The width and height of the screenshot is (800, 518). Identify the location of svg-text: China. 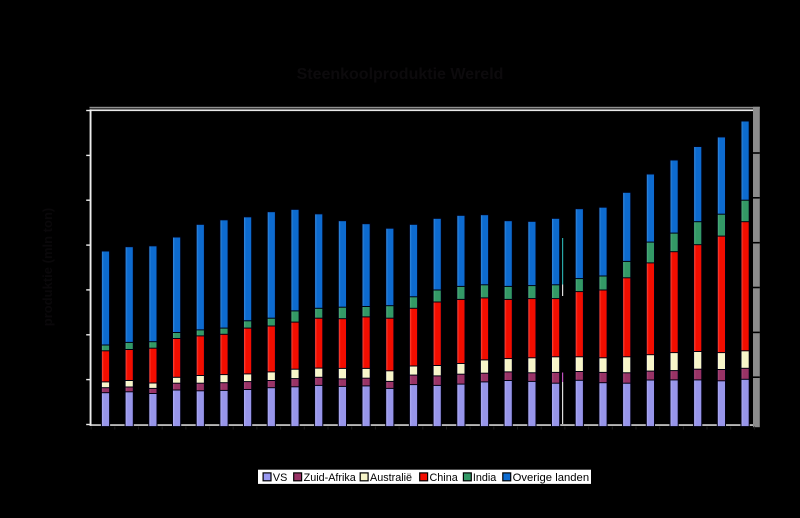
(444, 478).